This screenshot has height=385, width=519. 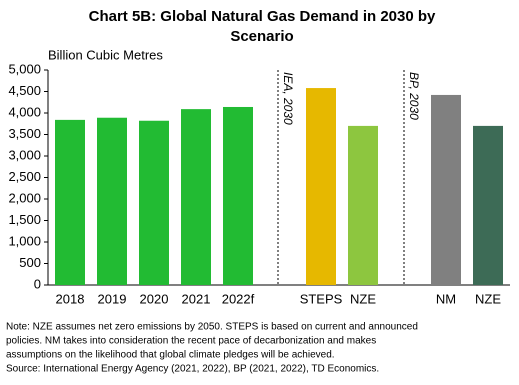 I want to click on y-tick-label: 2,000, so click(x=24, y=197).